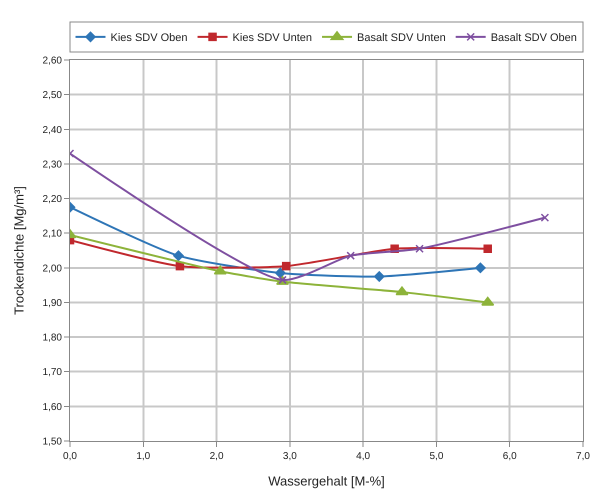  I want to click on y-tick-label: 2,00, so click(52, 268).